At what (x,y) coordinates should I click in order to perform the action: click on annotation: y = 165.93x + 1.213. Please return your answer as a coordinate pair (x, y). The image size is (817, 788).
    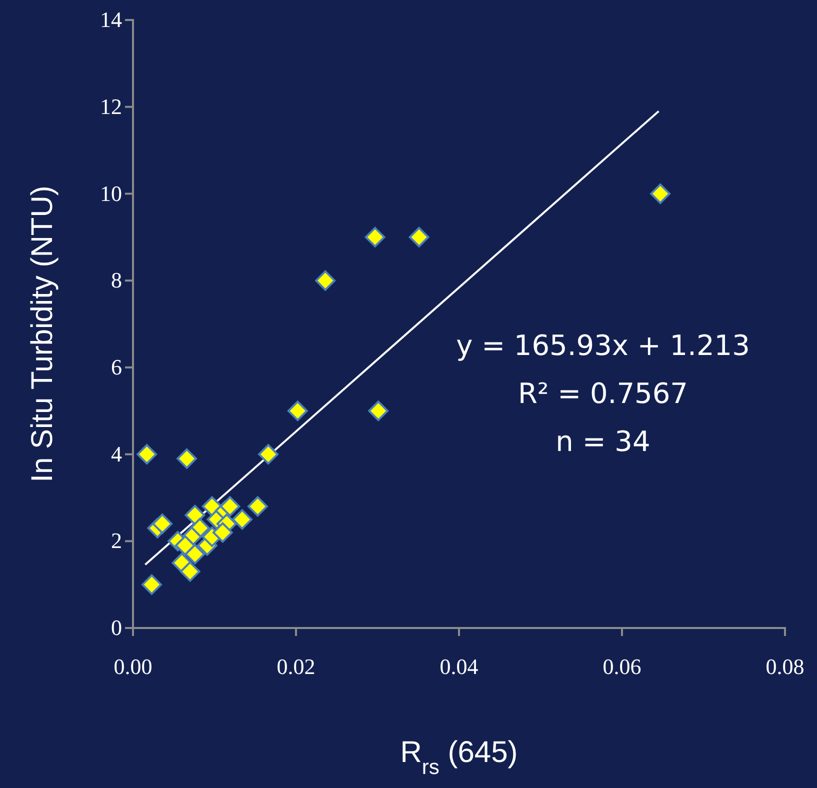
    Looking at the image, I should click on (603, 345).